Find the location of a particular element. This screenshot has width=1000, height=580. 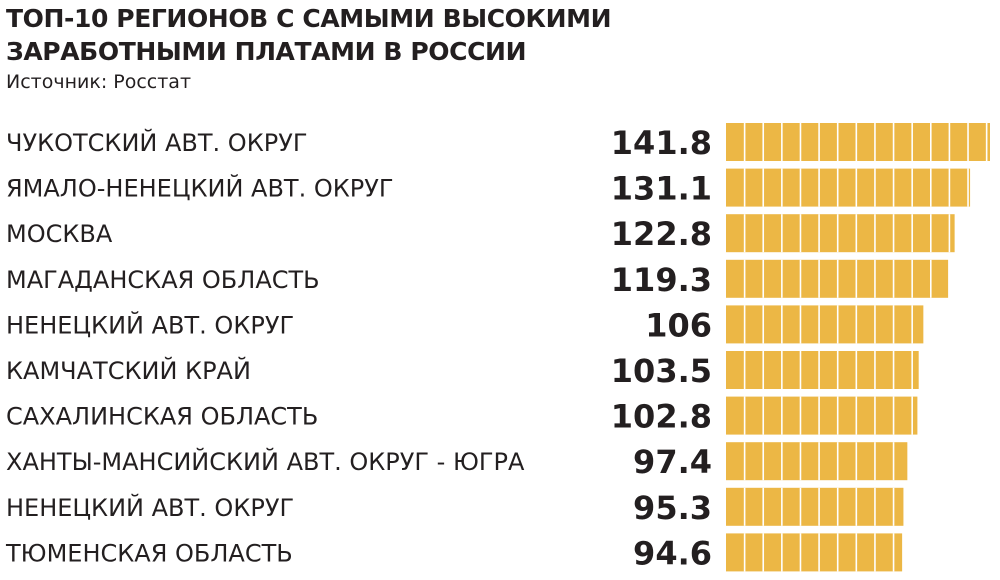

value-label: 141.8 is located at coordinates (661, 143).